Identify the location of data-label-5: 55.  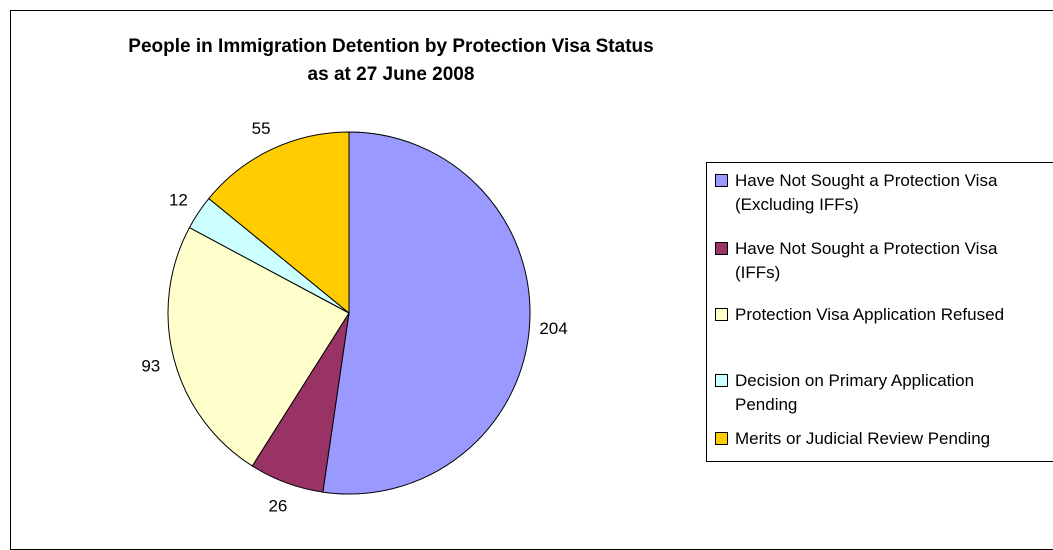
(261, 128).